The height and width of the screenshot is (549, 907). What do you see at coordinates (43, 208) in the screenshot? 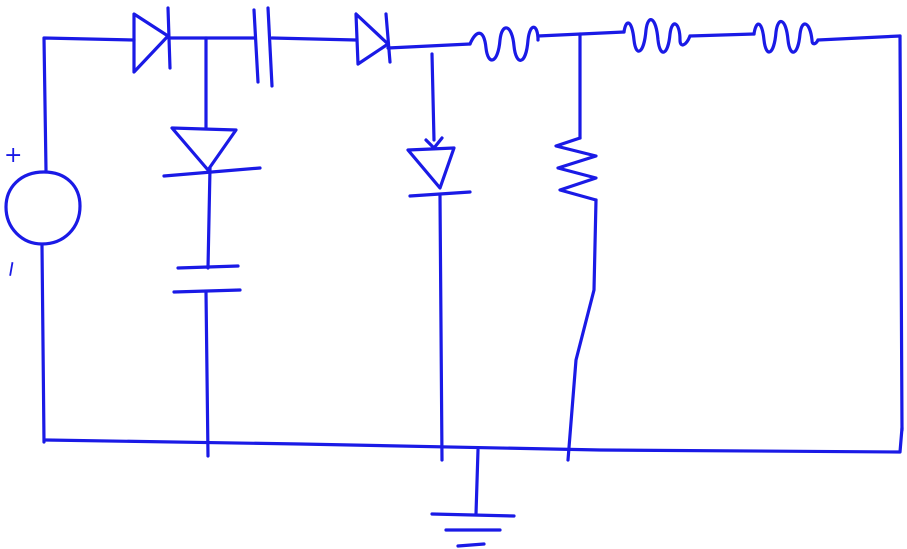
I see `voltage-source-circle` at bounding box center [43, 208].